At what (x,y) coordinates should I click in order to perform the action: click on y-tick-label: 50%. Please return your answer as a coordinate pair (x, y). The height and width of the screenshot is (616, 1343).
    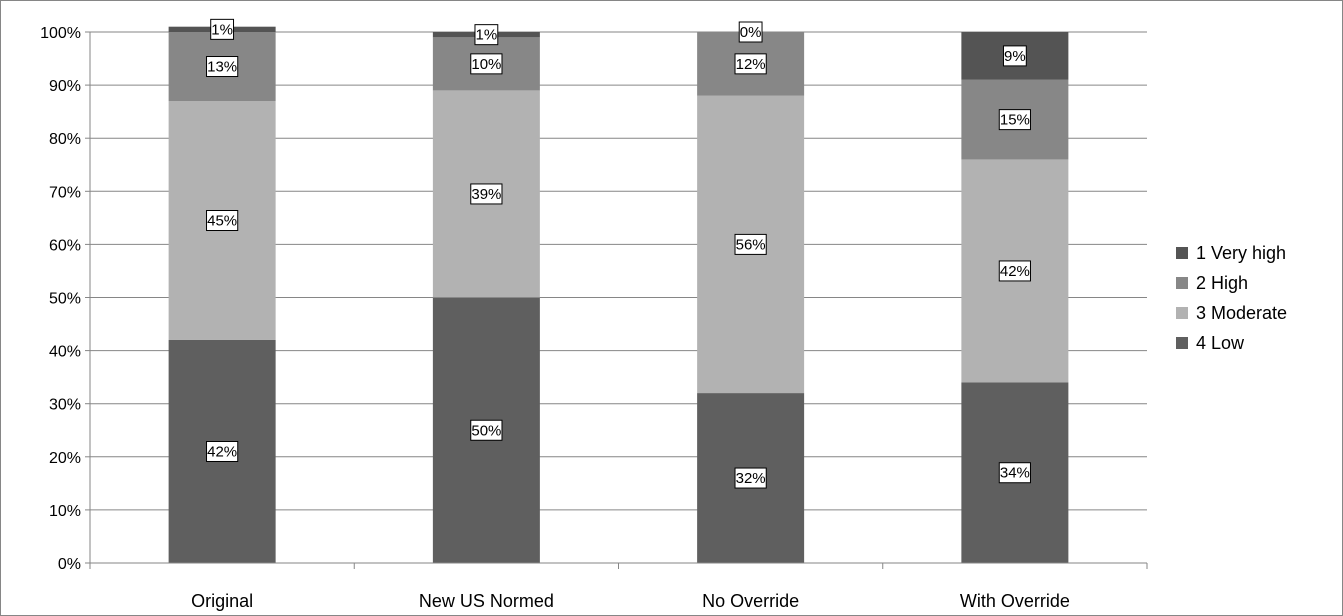
    Looking at the image, I should click on (65, 299).